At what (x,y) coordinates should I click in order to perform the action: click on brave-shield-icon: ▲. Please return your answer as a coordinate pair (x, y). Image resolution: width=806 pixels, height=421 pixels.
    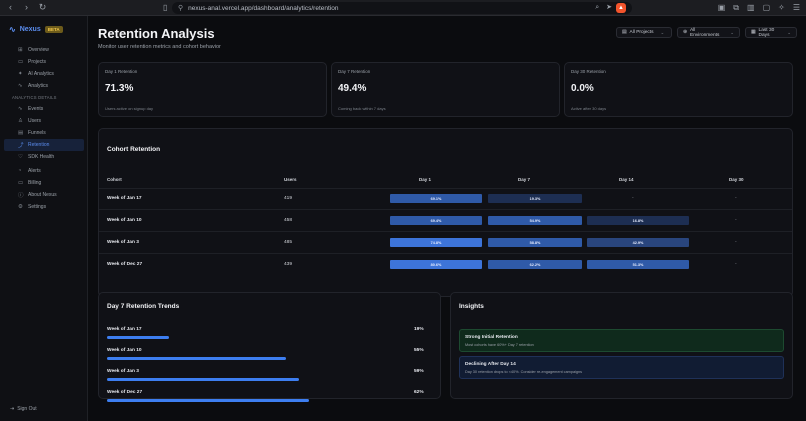
    Looking at the image, I should click on (621, 8).